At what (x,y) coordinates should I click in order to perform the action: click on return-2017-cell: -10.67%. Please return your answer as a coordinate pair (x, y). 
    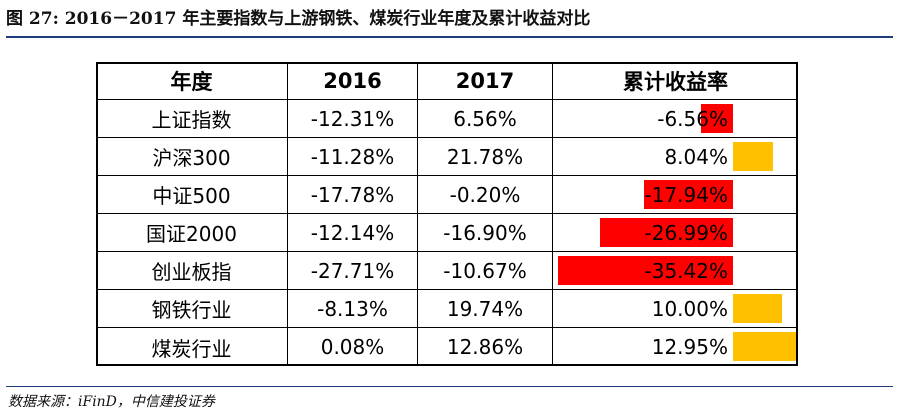
    Looking at the image, I should click on (485, 271).